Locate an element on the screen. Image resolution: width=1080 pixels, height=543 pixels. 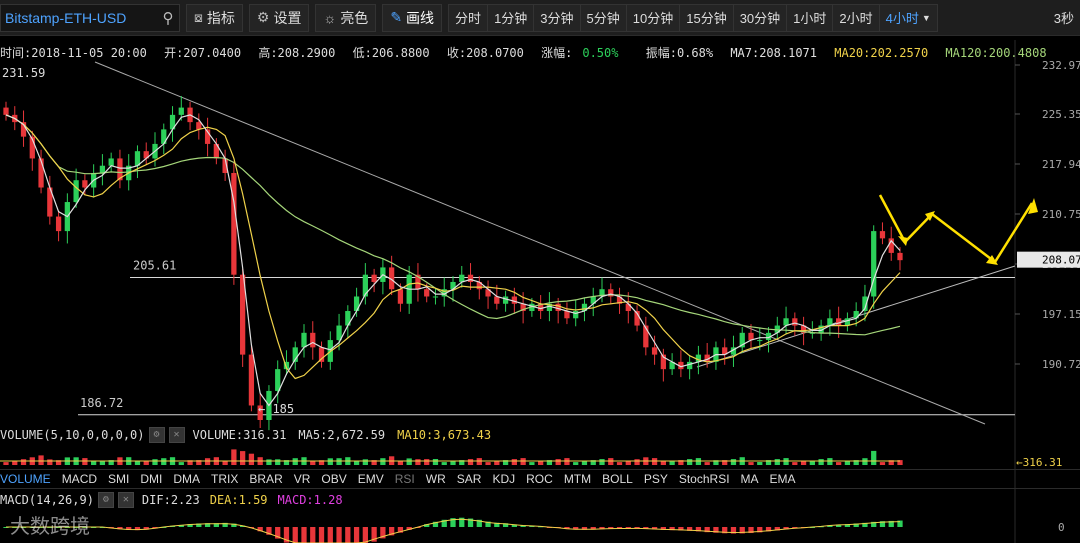
period-tab: 5分钟 is located at coordinates (603, 17).